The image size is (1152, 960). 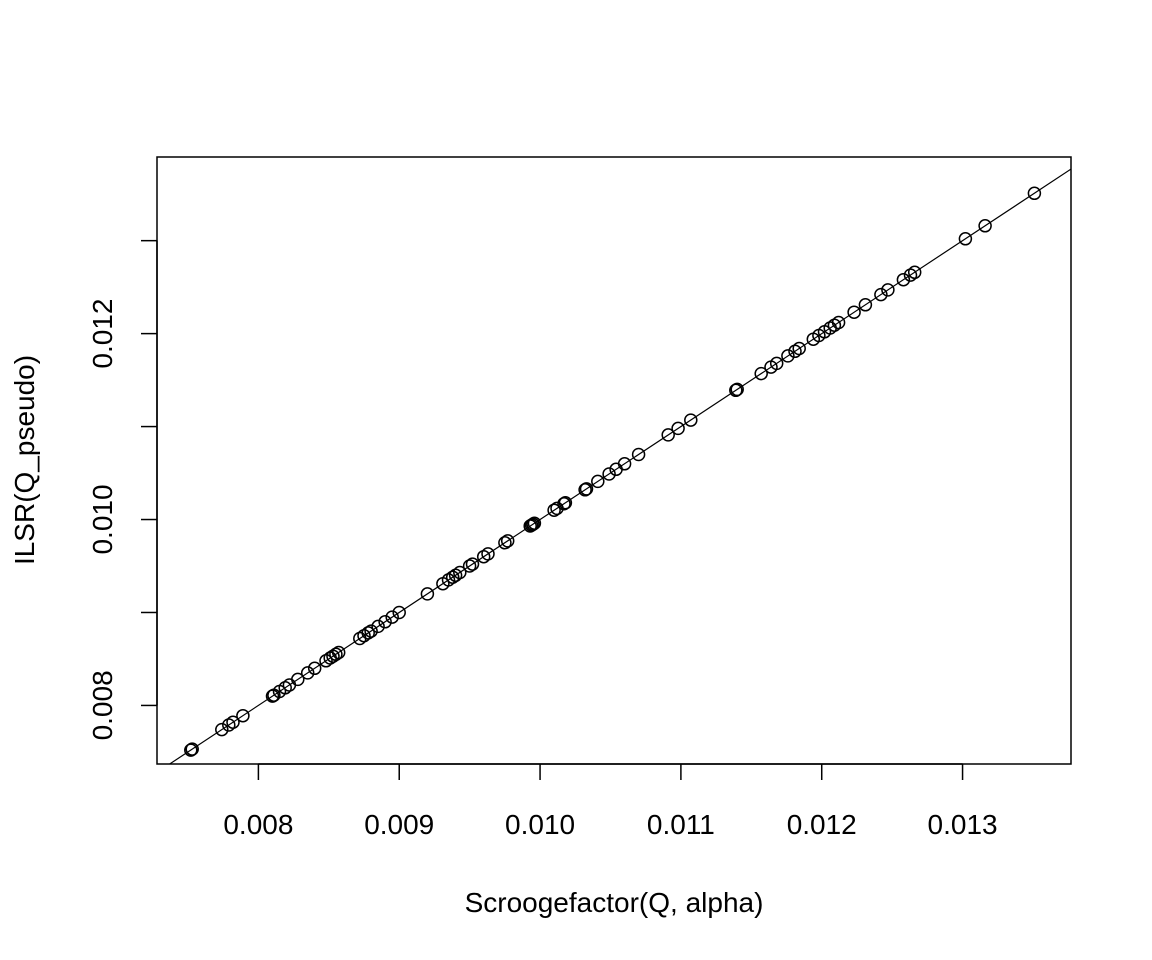 What do you see at coordinates (24, 460) in the screenshot?
I see `y-axis-title: ILSR(Q_pseudo)` at bounding box center [24, 460].